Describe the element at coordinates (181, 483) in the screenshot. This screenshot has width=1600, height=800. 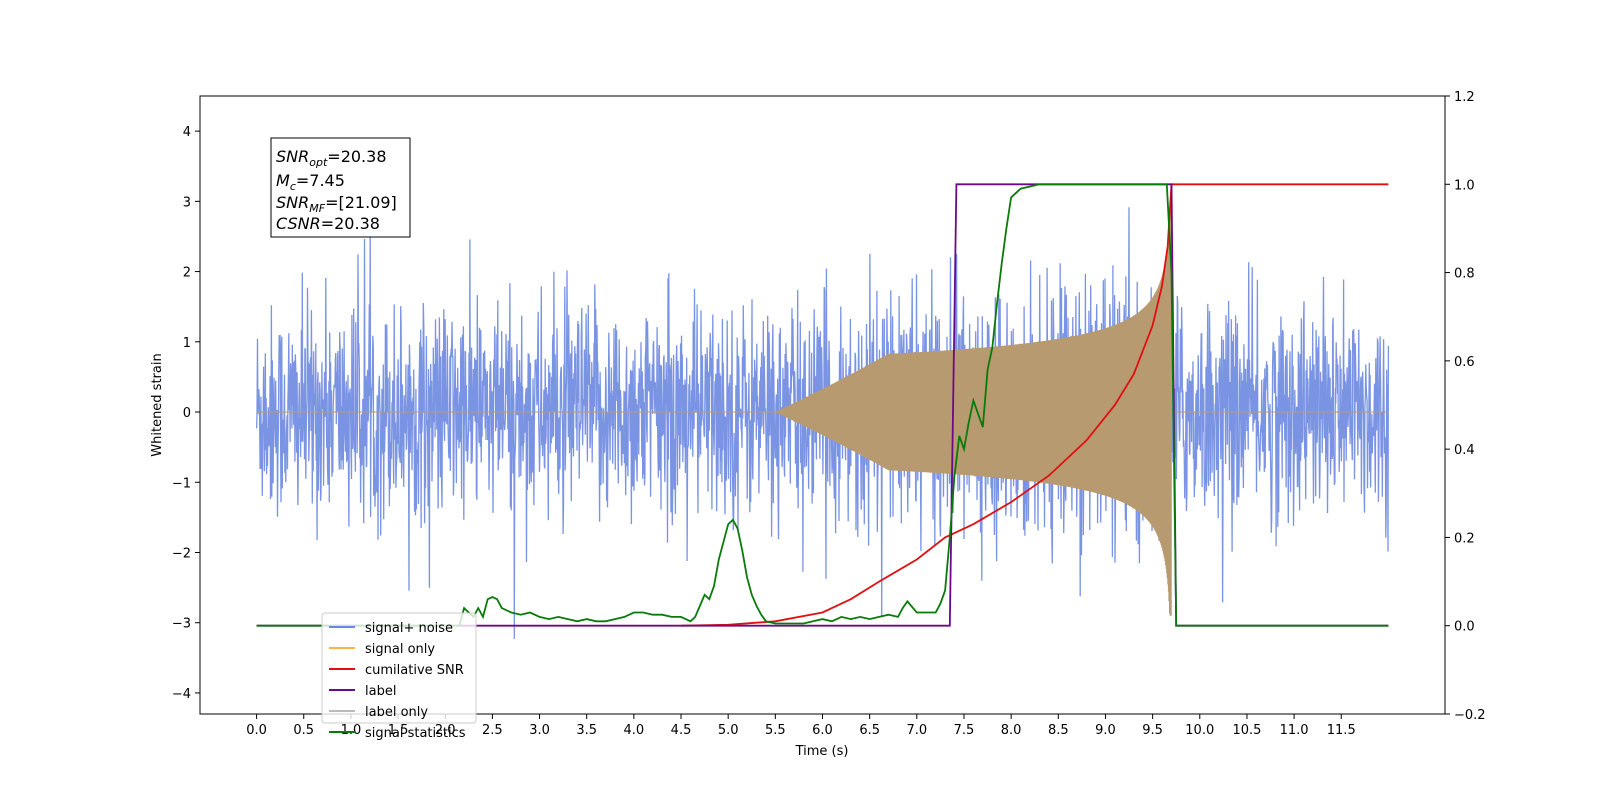
I see `y-tick-label-5: −1` at that location.